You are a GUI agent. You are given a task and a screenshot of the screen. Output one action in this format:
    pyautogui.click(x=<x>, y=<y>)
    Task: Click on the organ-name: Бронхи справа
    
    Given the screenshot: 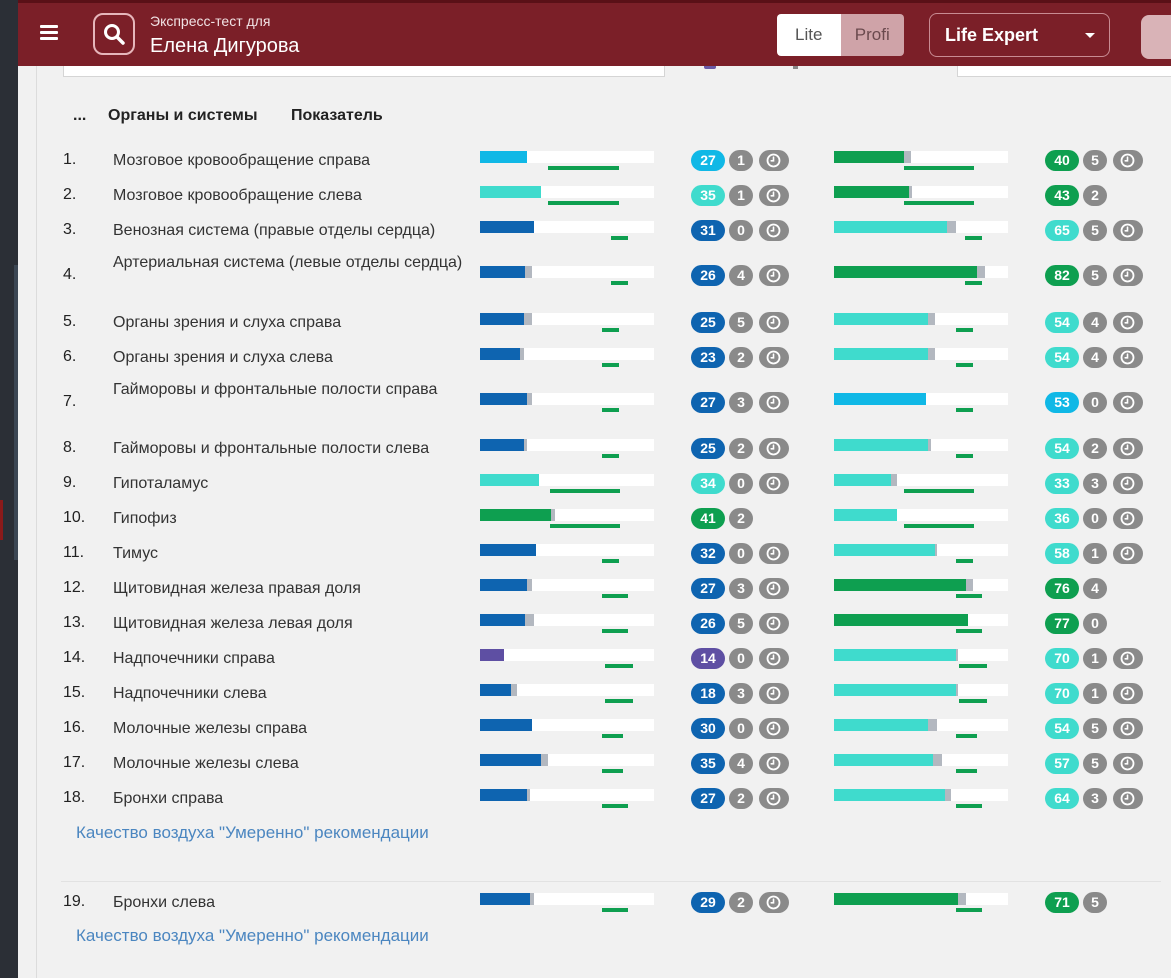 What is the action you would take?
    pyautogui.click(x=168, y=798)
    